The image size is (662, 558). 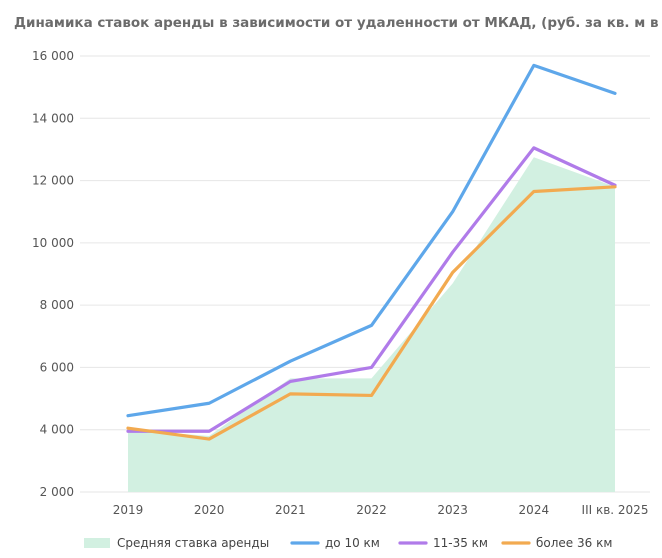 What do you see at coordinates (53, 243) in the screenshot?
I see `y-tick-label: 10 000` at bounding box center [53, 243].